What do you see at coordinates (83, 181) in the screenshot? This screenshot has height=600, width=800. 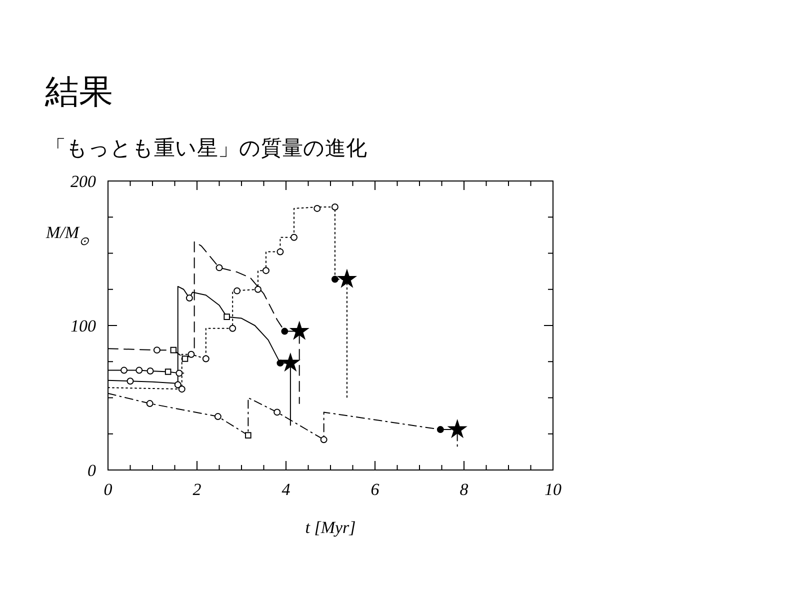 I see `y-tick-label: 200` at bounding box center [83, 181].